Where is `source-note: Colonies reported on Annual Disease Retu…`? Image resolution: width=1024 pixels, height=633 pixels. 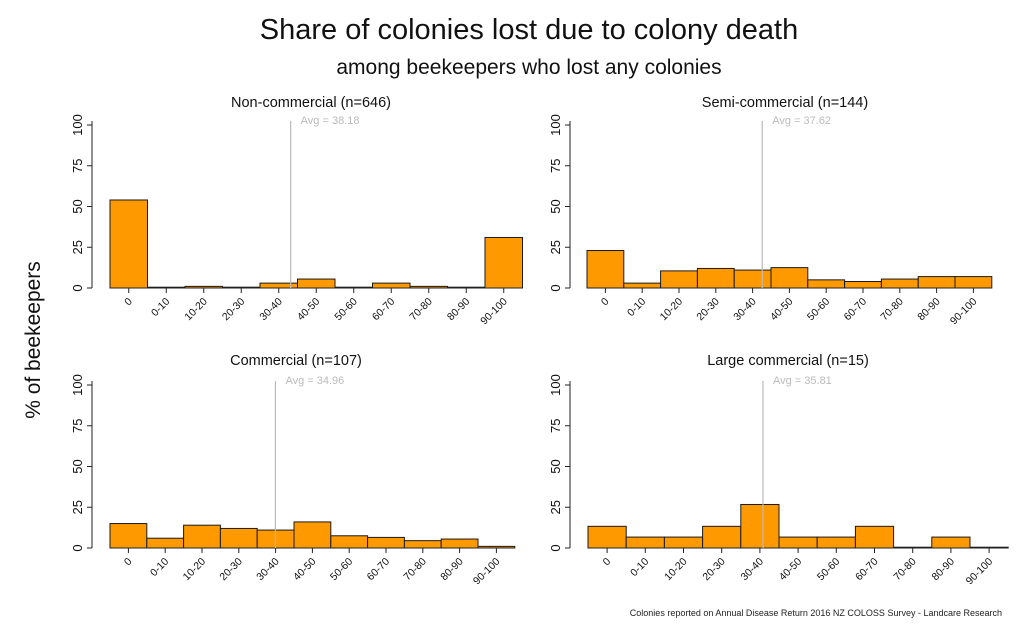 source-note: Colonies reported on Annual Disease Retu… is located at coordinates (815, 613).